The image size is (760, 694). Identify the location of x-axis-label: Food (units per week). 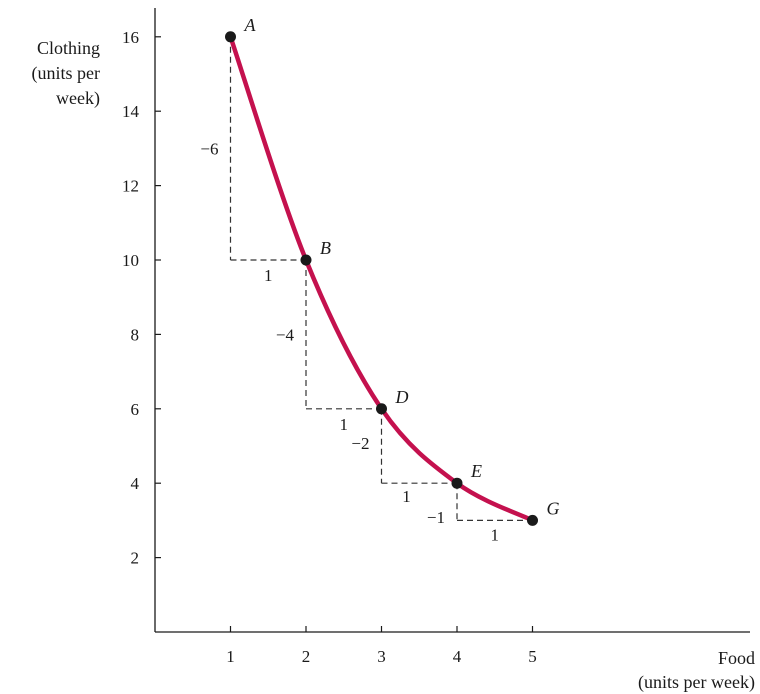
(696, 670).